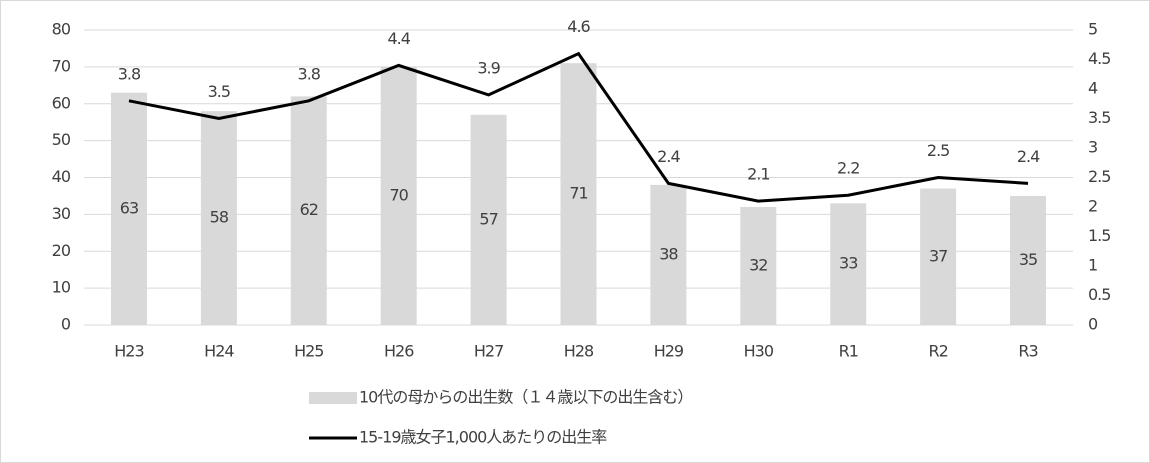  What do you see at coordinates (66, 324) in the screenshot?
I see `y-tick-label: 0` at bounding box center [66, 324].